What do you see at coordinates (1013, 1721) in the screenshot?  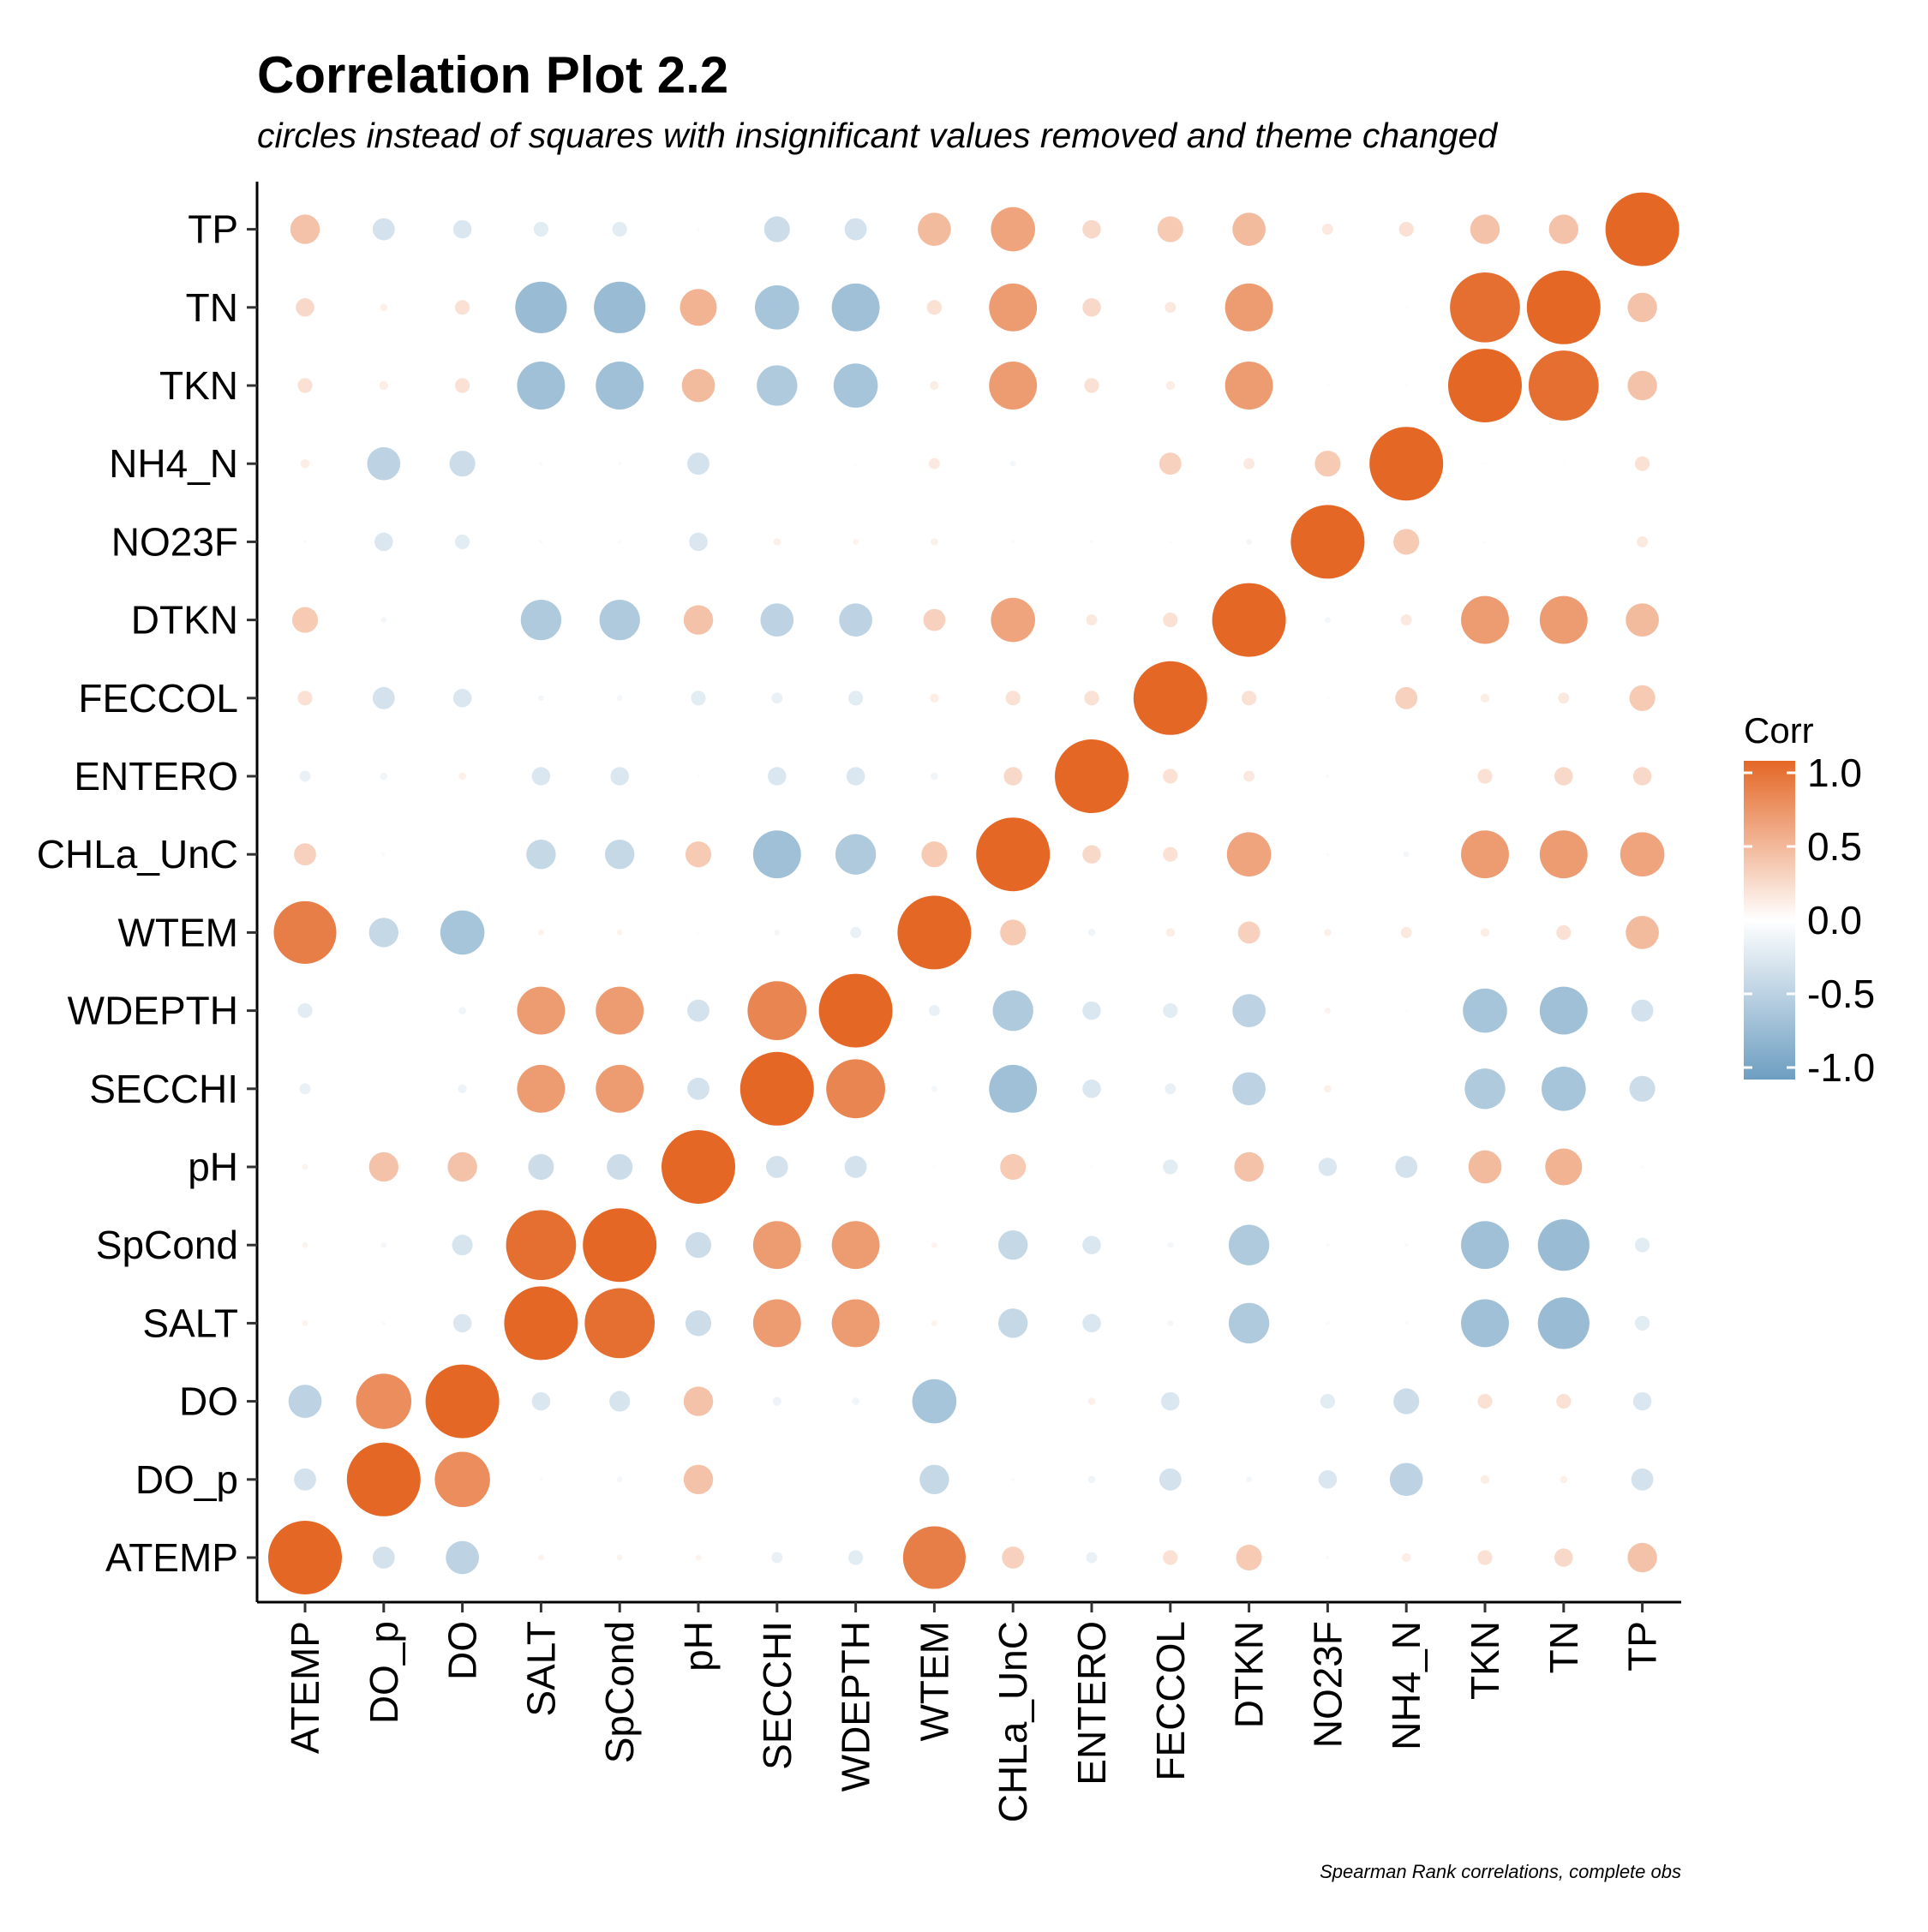 I see `x-tick-label-CHLa_UnC: CHLa_UnC` at bounding box center [1013, 1721].